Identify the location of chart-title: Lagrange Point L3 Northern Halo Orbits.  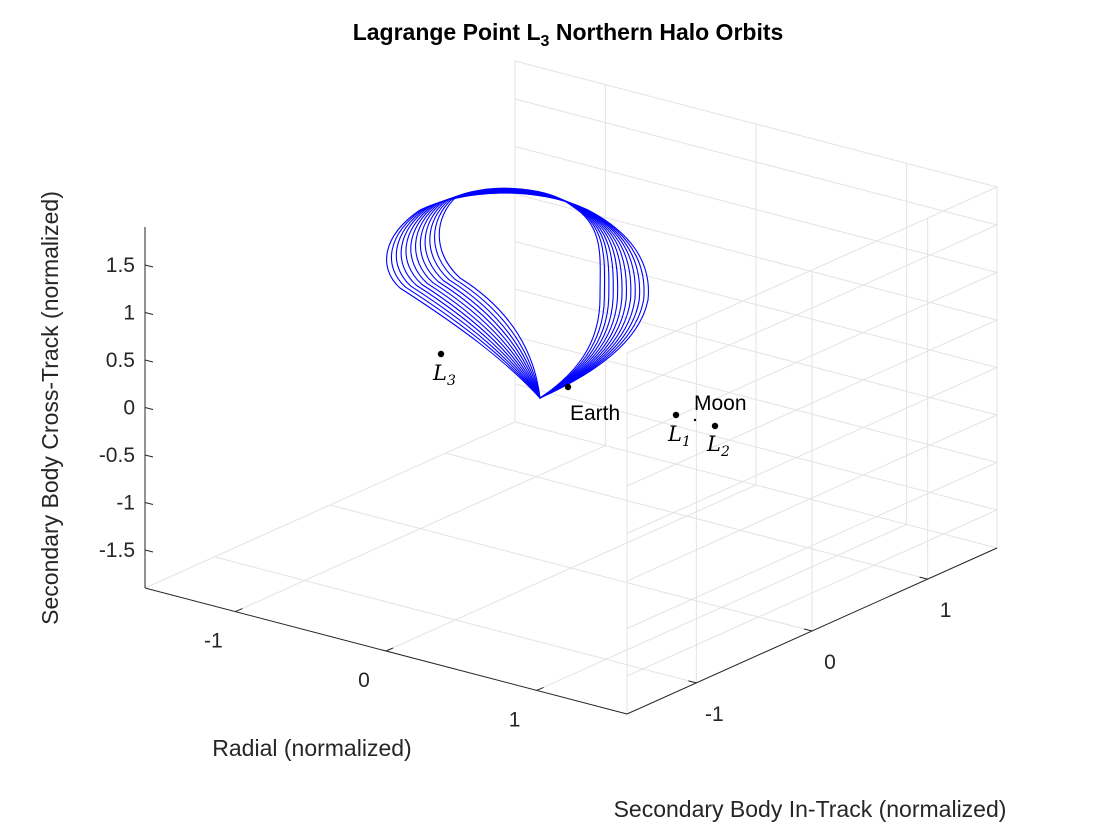
(568, 34).